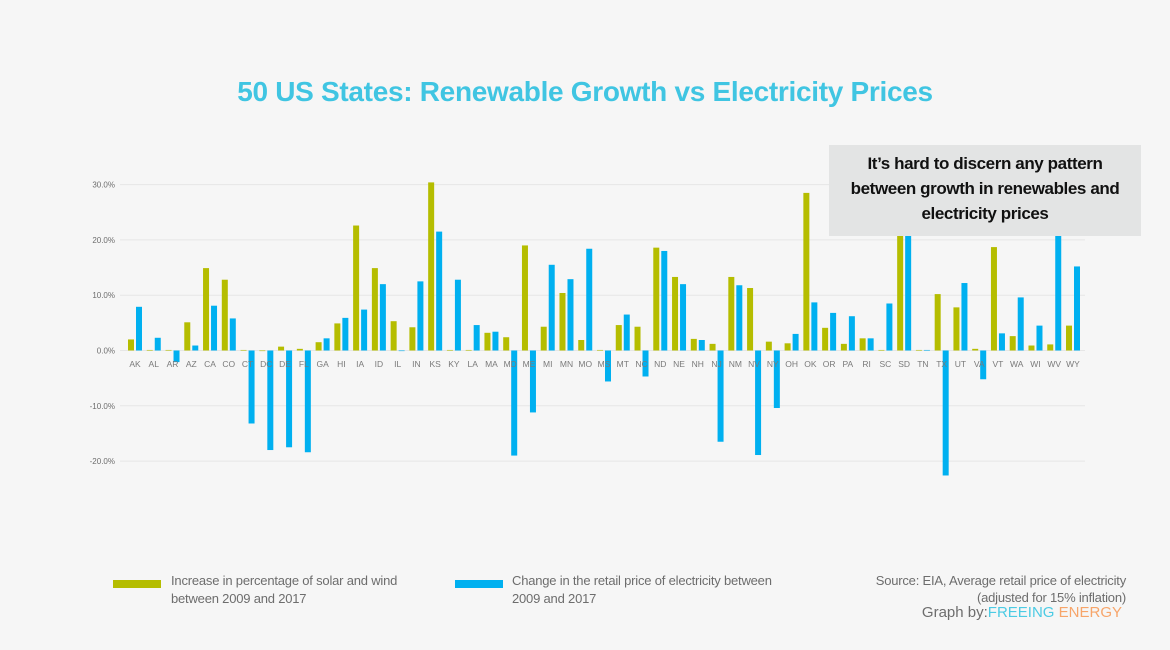 This screenshot has width=1170, height=650. What do you see at coordinates (1069, 338) in the screenshot?
I see `bar-renewables-wy` at bounding box center [1069, 338].